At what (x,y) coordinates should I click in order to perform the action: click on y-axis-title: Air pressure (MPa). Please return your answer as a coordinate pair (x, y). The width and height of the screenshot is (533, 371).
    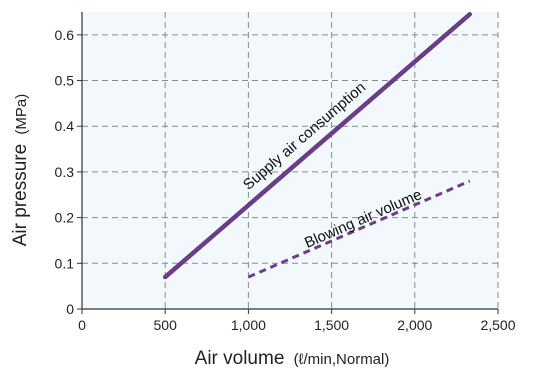
    Looking at the image, I should click on (20, 170).